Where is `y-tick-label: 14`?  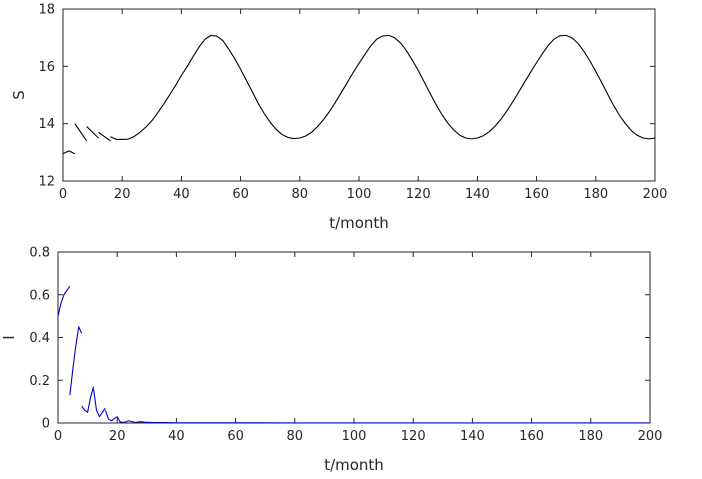
y-tick-label: 14 is located at coordinates (46, 124).